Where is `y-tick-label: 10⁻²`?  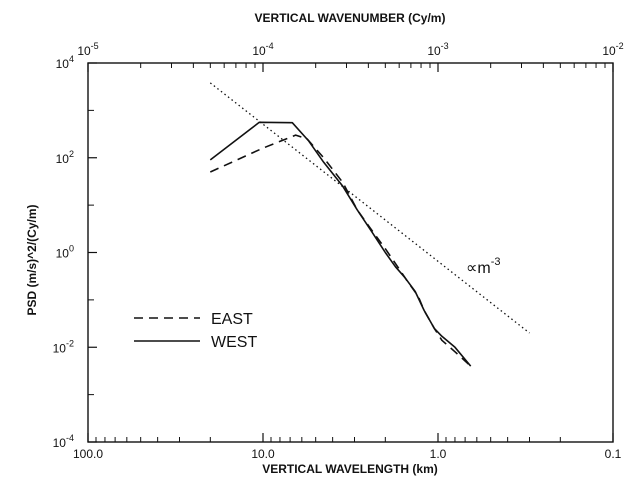 y-tick-label: 10⁻² is located at coordinates (63, 346).